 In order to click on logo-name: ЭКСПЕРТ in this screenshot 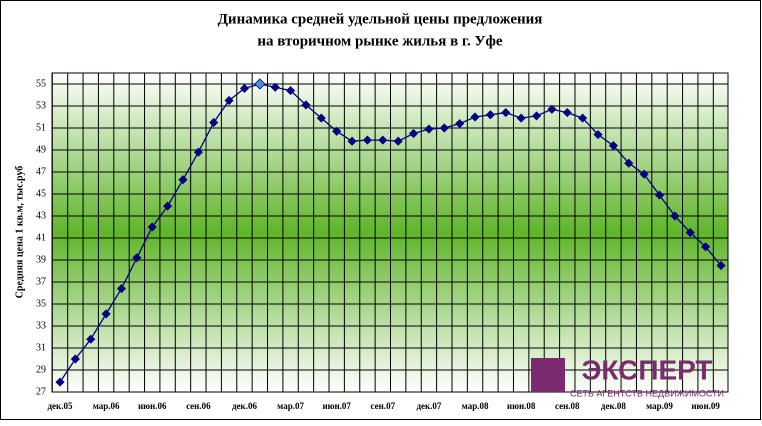, I will do `click(646, 369)`.